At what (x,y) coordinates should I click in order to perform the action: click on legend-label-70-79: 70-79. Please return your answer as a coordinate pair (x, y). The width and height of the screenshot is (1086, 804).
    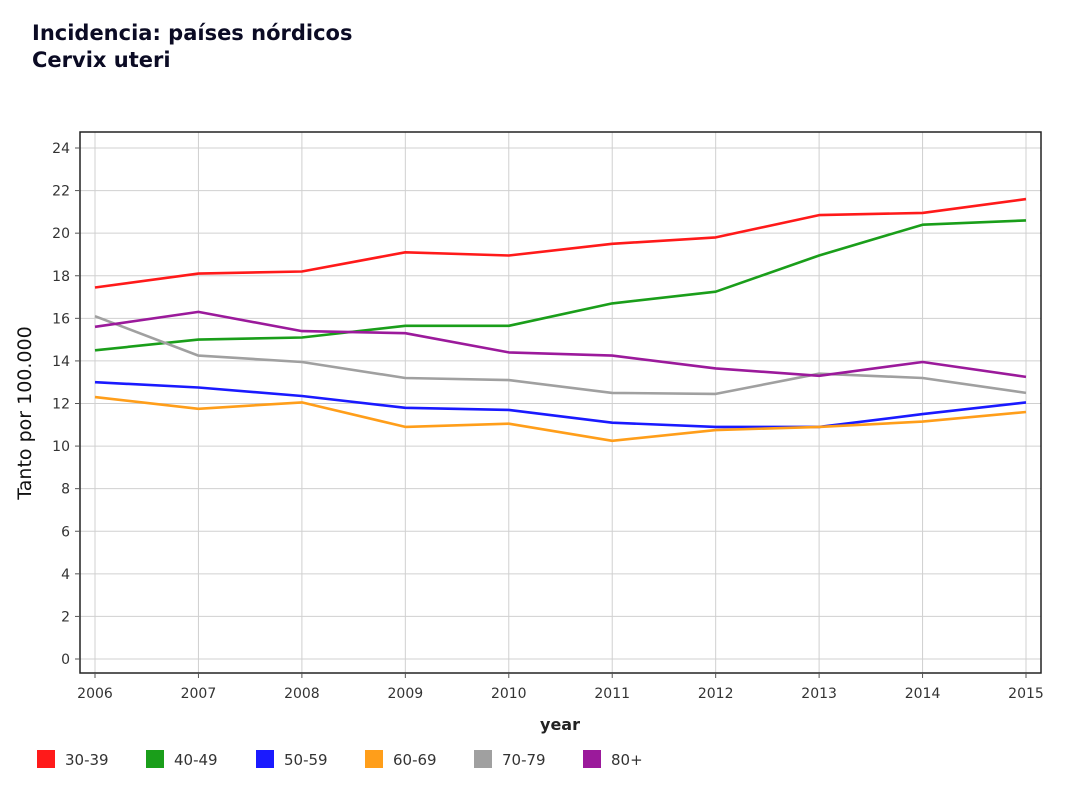
    Looking at the image, I should click on (524, 760).